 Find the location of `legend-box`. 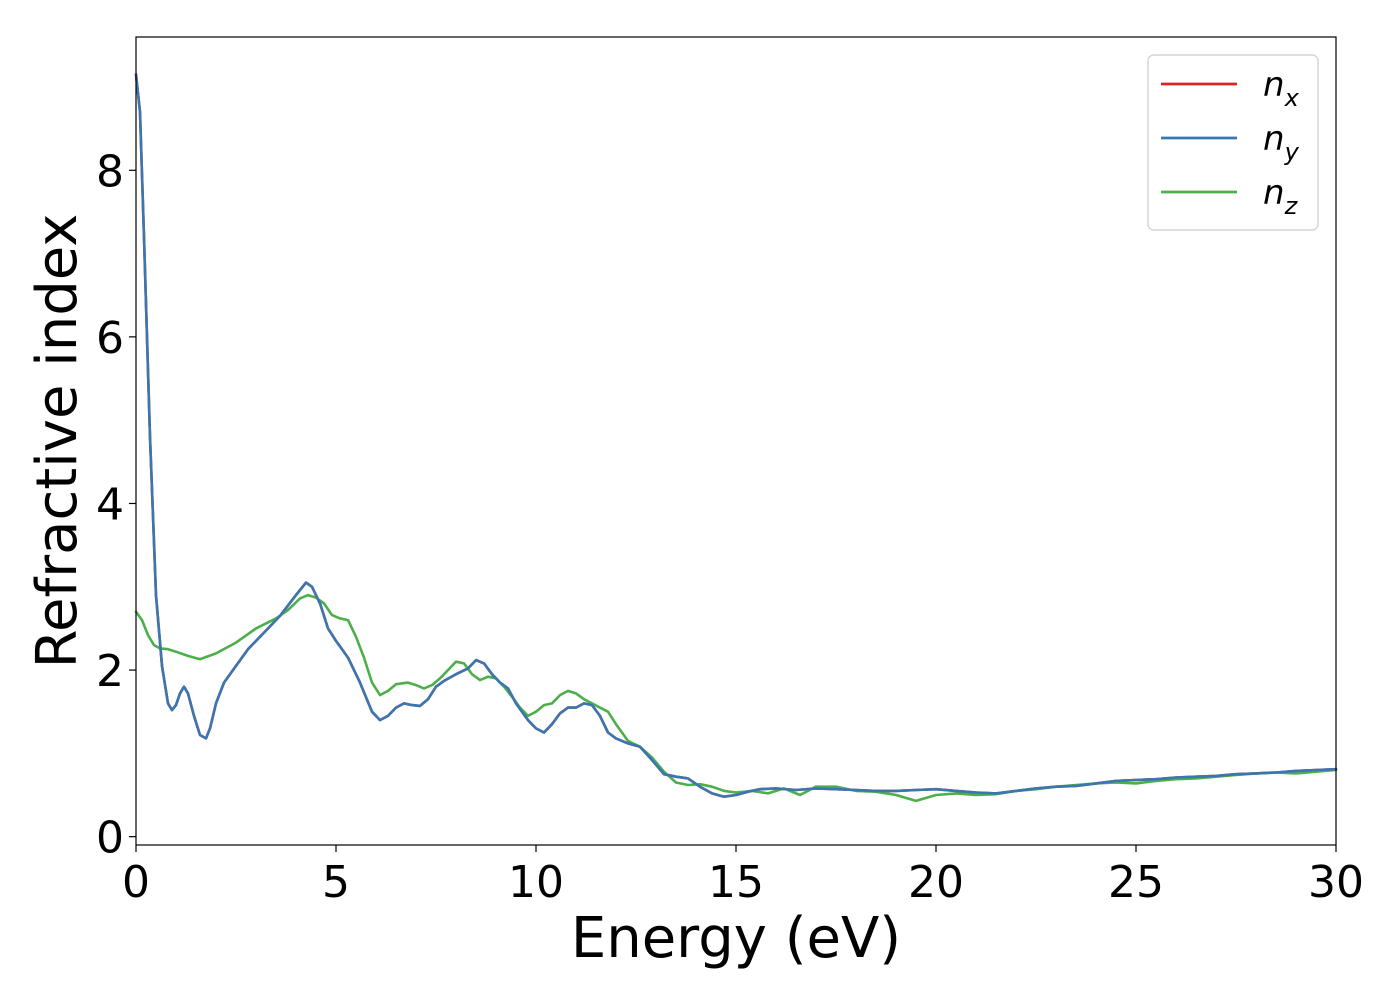

legend-box is located at coordinates (1233, 142).